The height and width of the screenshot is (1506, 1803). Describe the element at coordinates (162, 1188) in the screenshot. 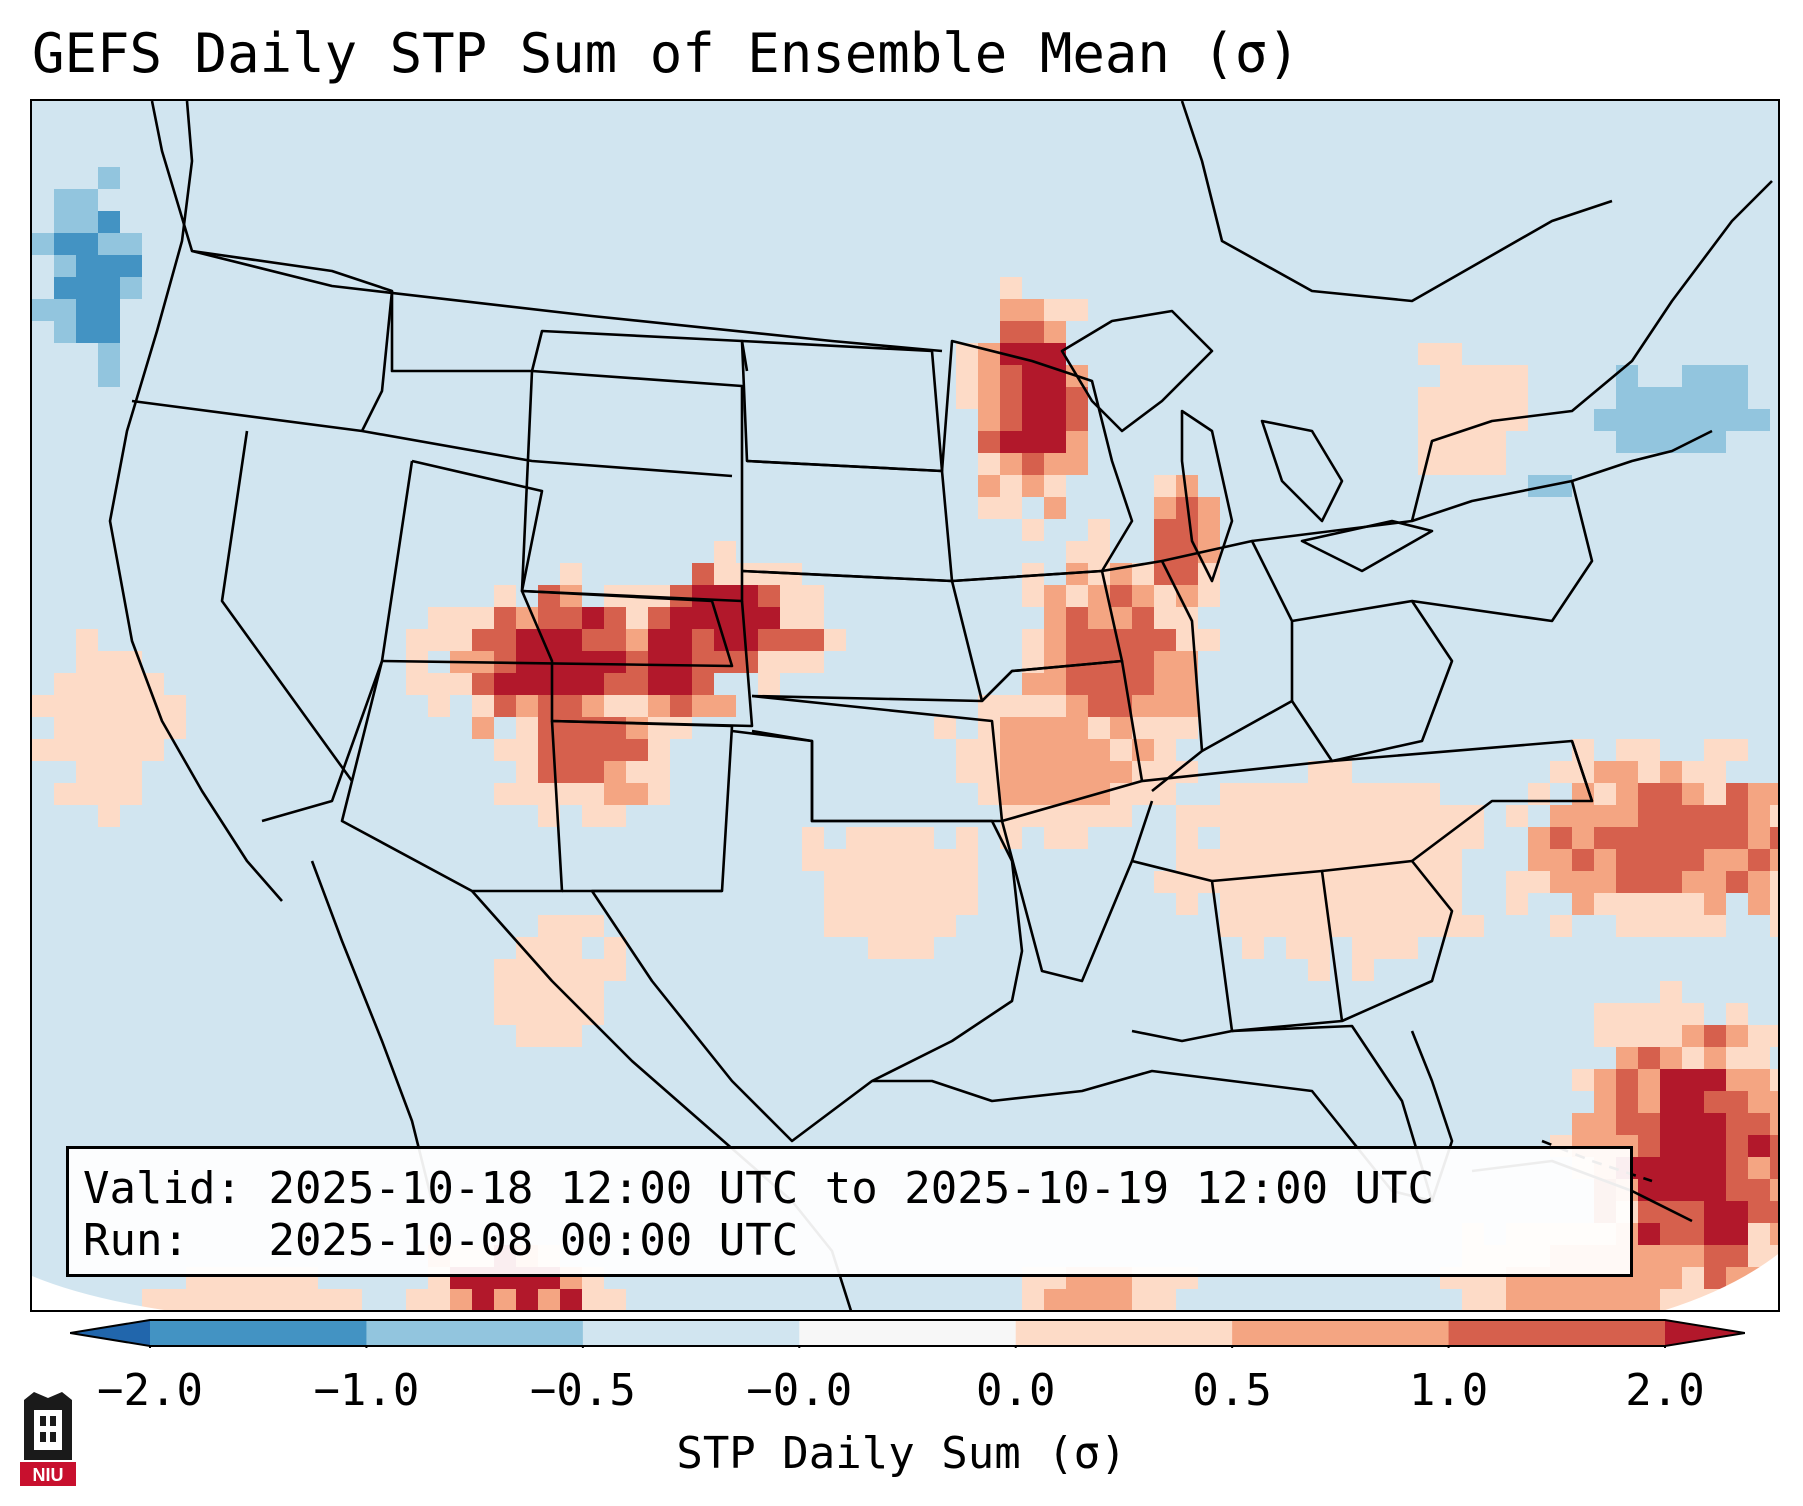

I see `valid-label: Valid:` at that location.